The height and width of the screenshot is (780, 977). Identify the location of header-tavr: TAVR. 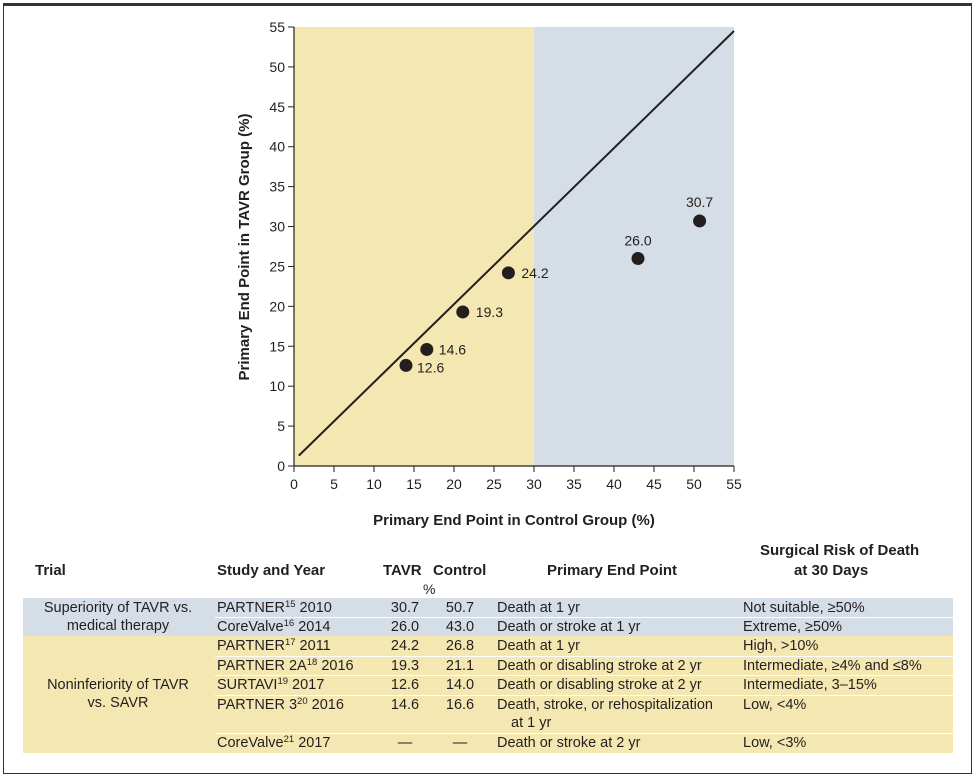
(402, 570).